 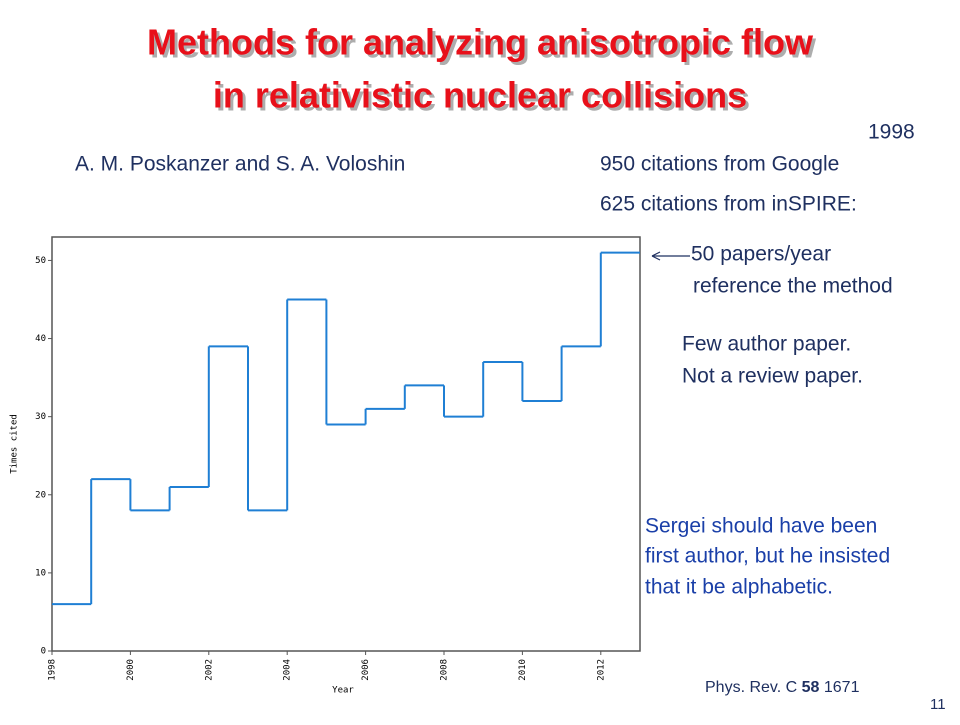 I want to click on y-tick-label: 50, so click(x=40, y=261).